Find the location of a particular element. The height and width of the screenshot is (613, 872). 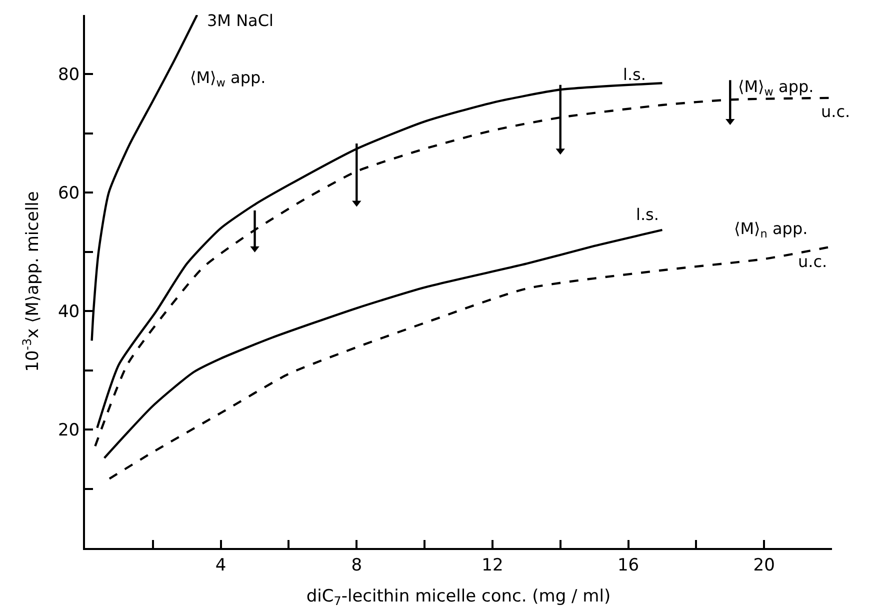

annotation: 3M NaCl is located at coordinates (240, 20).